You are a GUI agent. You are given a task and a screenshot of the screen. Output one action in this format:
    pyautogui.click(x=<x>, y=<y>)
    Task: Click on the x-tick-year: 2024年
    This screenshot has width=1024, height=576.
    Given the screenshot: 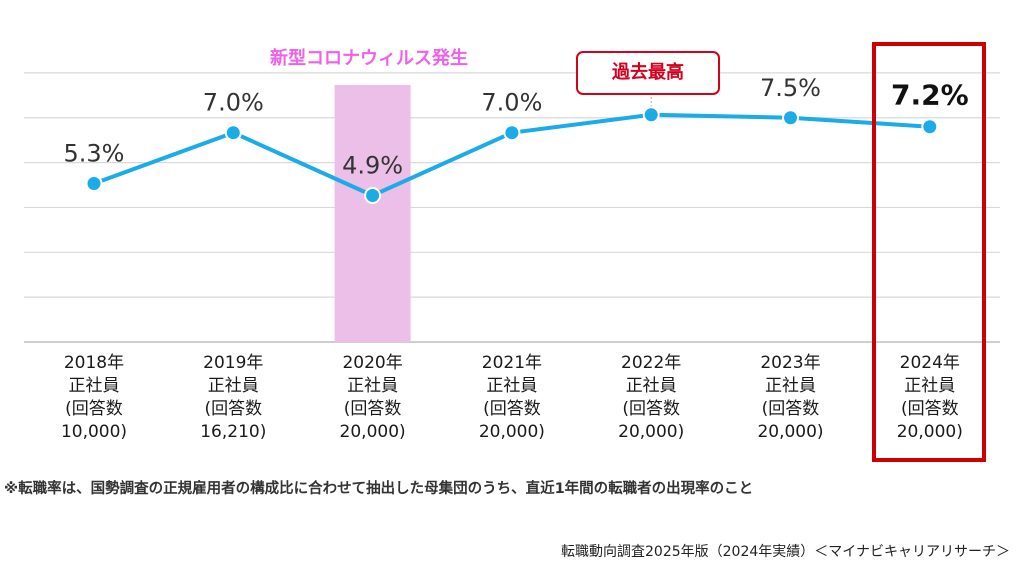 What is the action you would take?
    pyautogui.click(x=929, y=363)
    